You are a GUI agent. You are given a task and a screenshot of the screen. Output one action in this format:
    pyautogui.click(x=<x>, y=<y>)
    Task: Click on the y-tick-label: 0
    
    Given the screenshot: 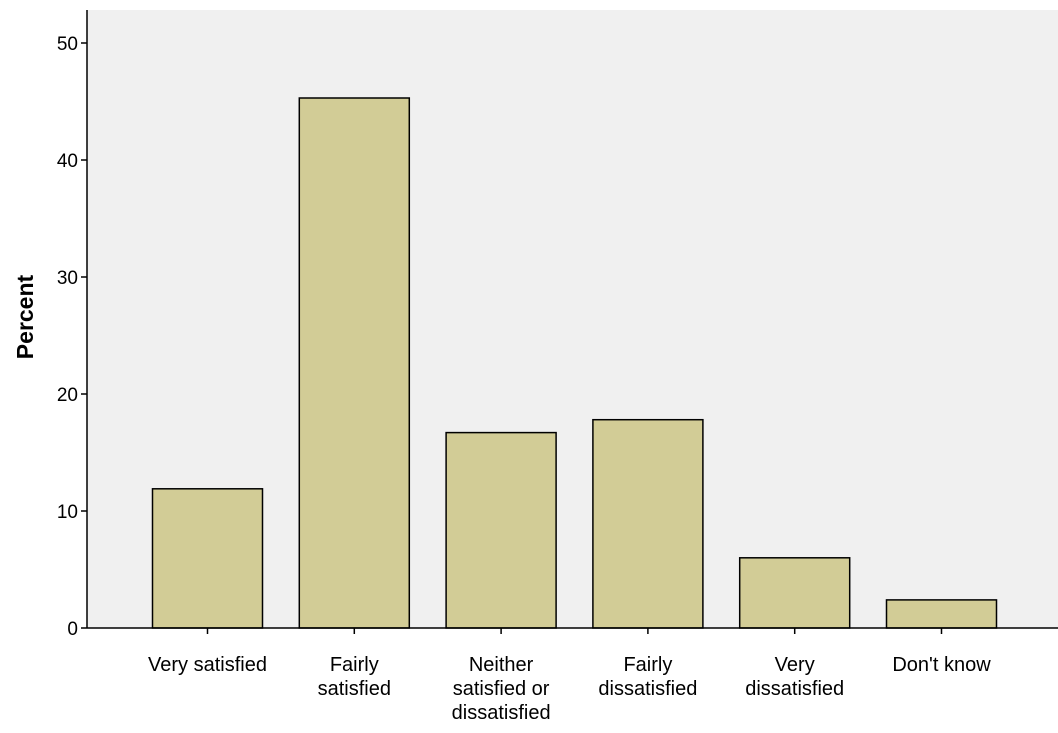 What is the action you would take?
    pyautogui.click(x=72, y=629)
    